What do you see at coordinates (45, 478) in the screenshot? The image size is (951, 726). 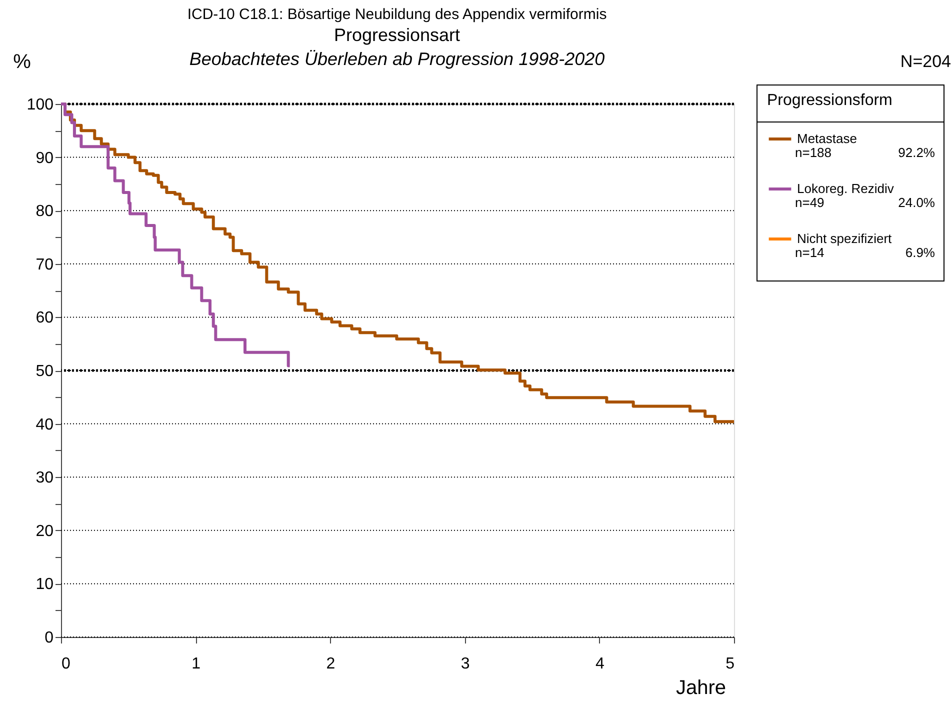 I see `y-tick-label: 30` at bounding box center [45, 478].